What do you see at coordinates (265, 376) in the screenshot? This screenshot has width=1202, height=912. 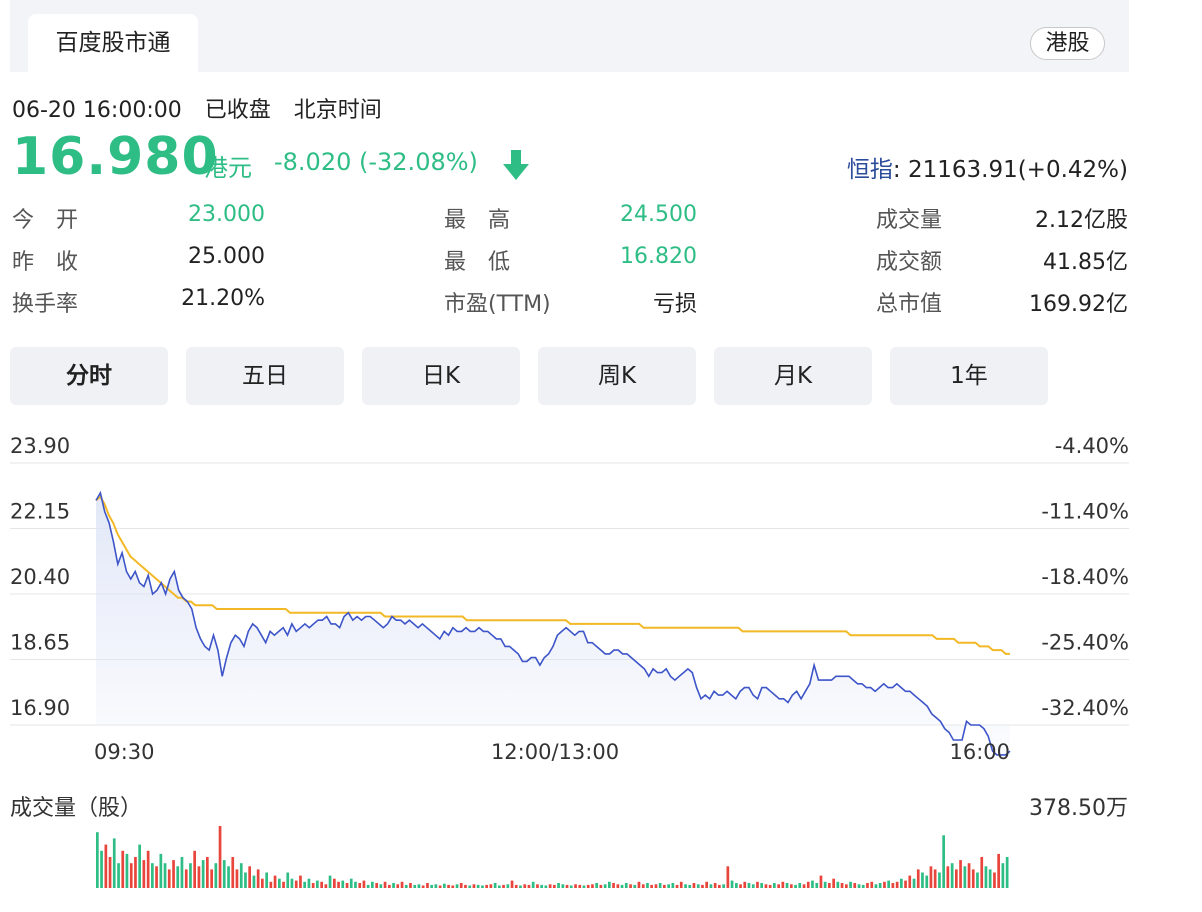 I see `tab-five-day: 五日` at bounding box center [265, 376].